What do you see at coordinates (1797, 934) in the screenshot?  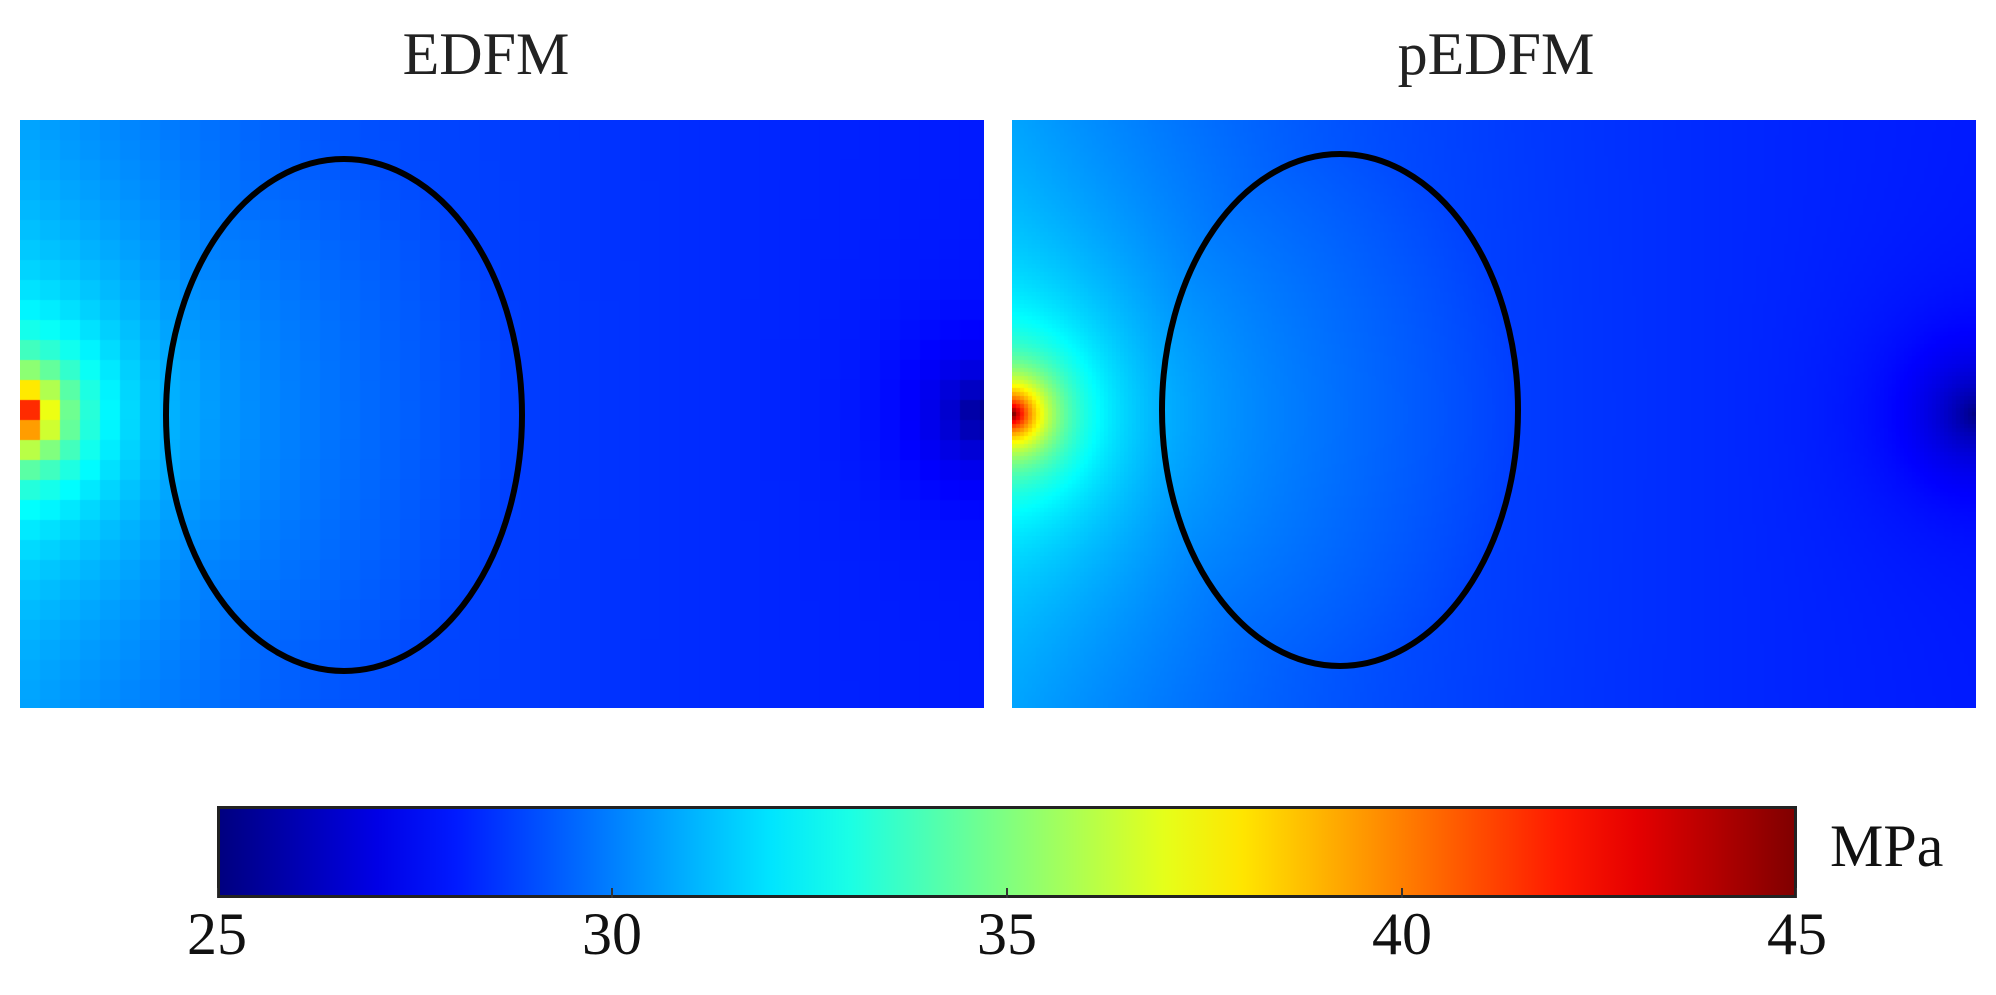 I see `colorbar-tick-label: 45` at bounding box center [1797, 934].